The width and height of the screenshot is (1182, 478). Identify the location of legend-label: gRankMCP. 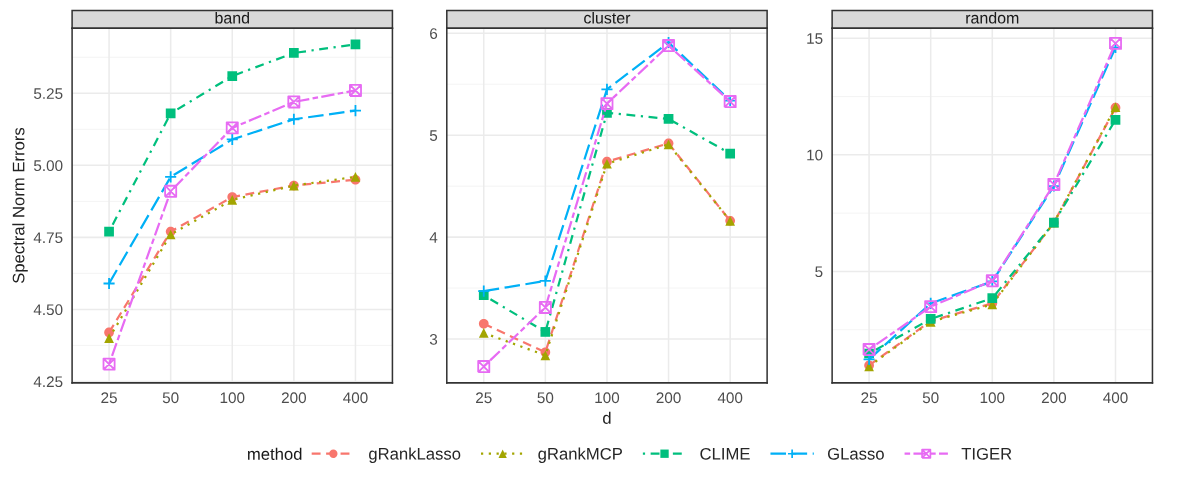
(580, 455).